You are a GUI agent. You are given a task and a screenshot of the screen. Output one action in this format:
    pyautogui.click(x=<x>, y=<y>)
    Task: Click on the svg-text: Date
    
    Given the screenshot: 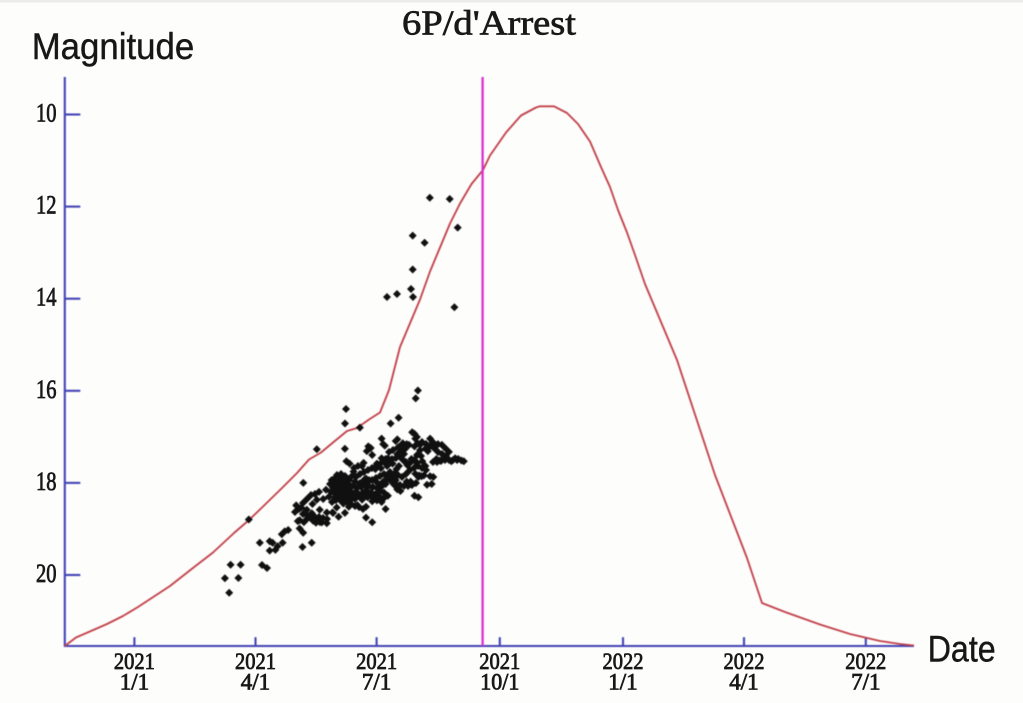 What is the action you would take?
    pyautogui.click(x=962, y=649)
    